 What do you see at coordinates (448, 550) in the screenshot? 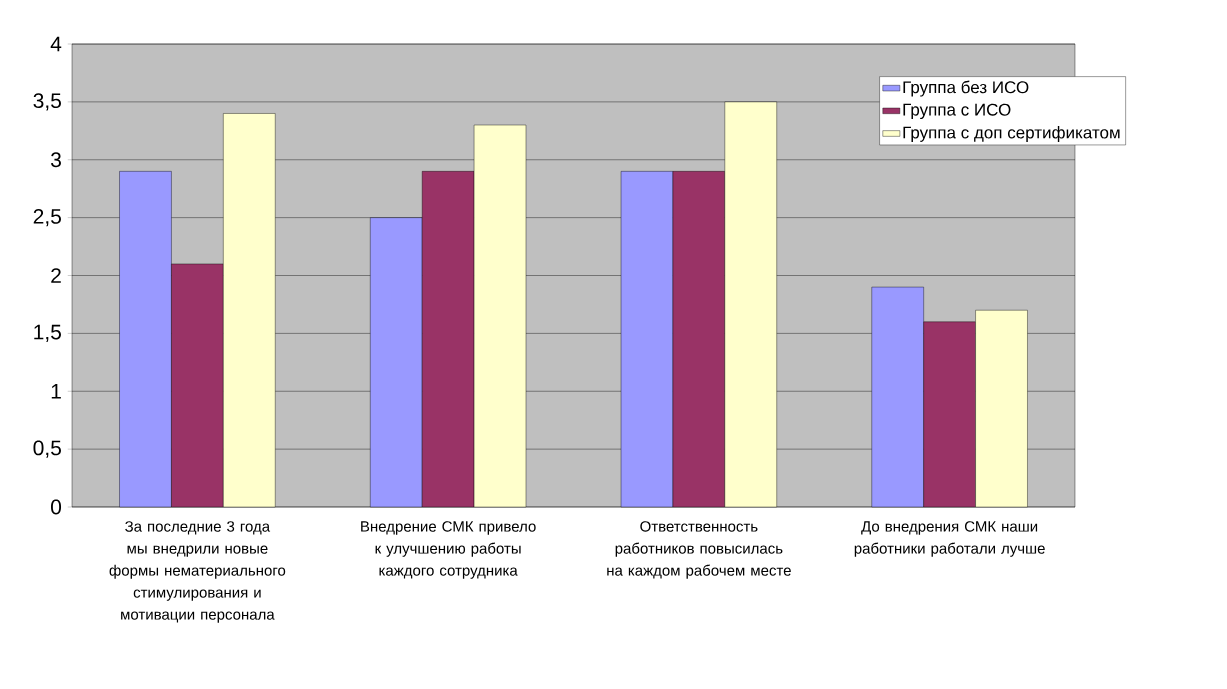
I see `x-tick-label: Внедрение СМК привело к улучшению работы каждого сотрудника` at bounding box center [448, 550].